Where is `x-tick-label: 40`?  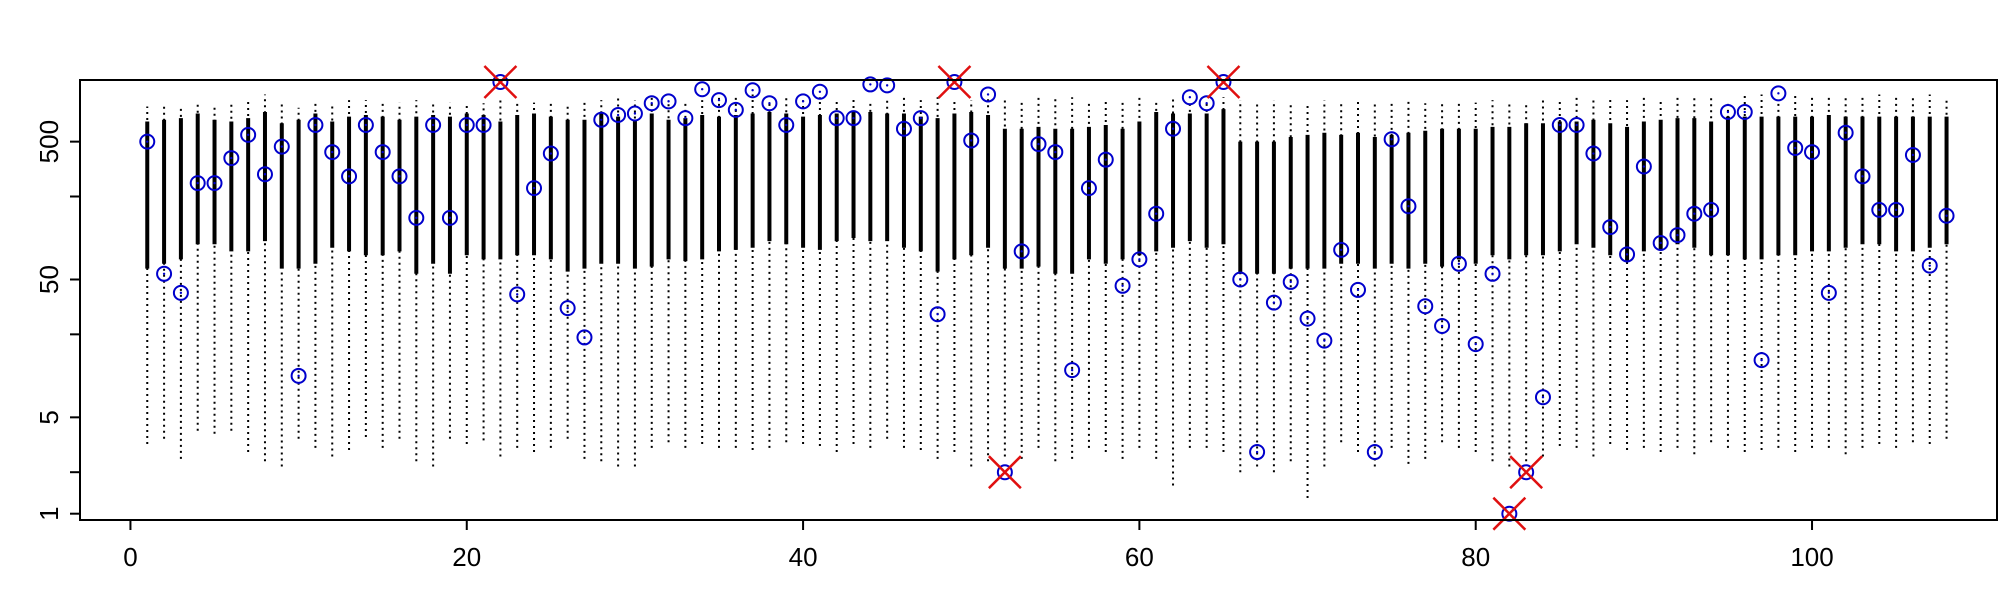
x-tick-label: 40 is located at coordinates (803, 557).